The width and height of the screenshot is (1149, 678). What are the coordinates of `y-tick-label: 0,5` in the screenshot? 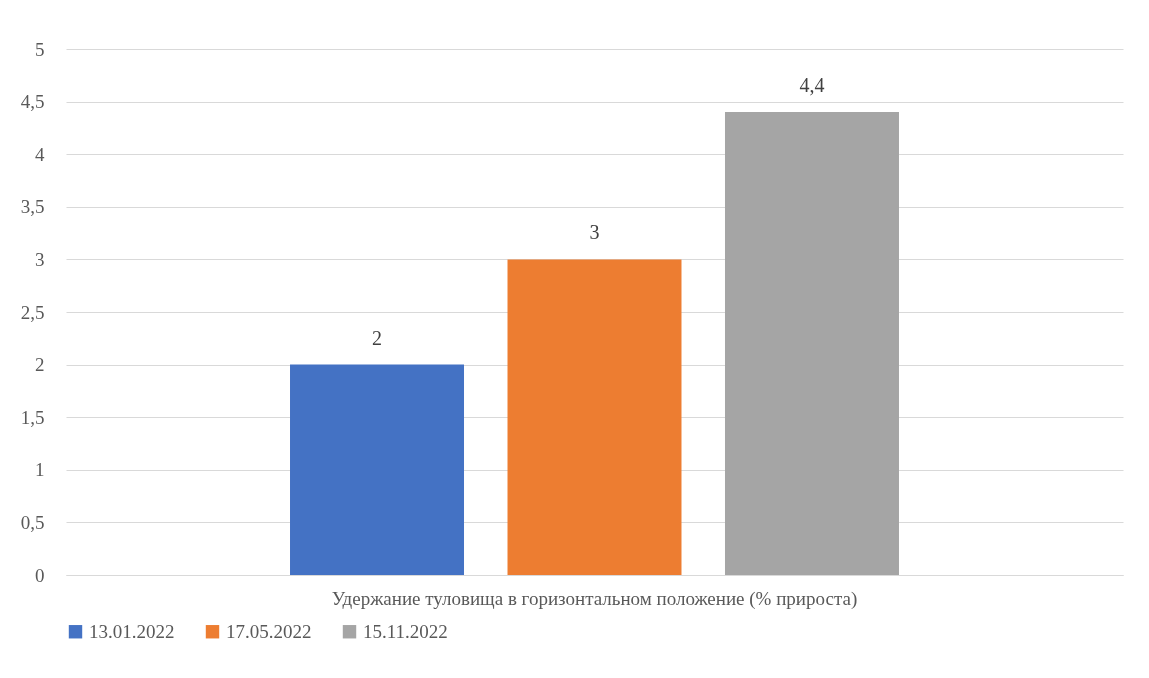 It's located at (32, 522).